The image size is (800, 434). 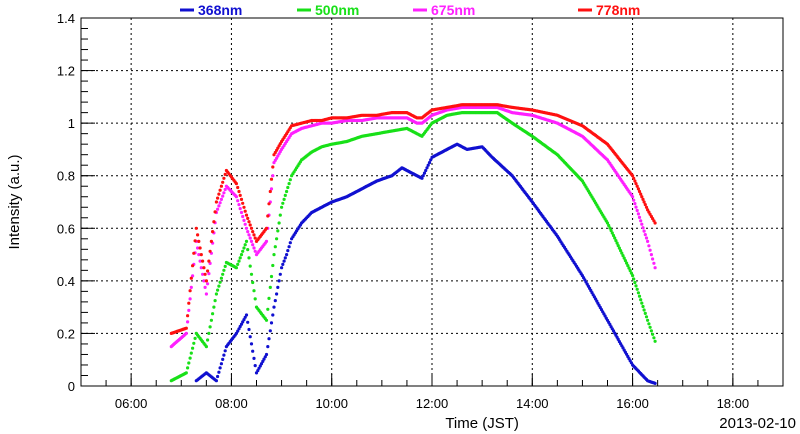 I want to click on legend-label: 778nm, so click(x=618, y=10).